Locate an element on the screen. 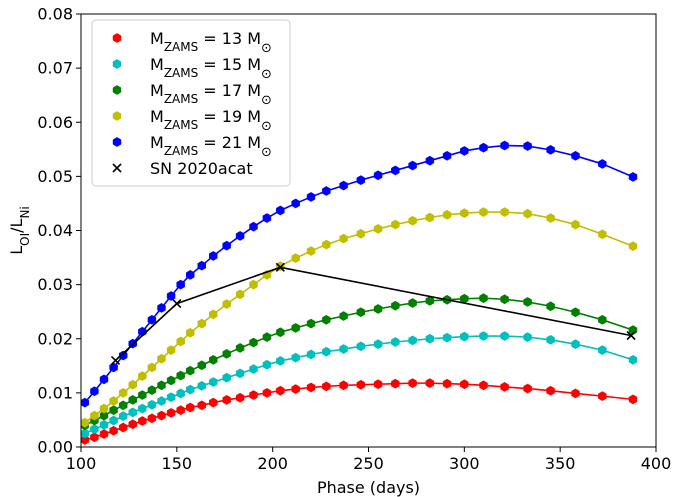  legend-item: SN 2020acat is located at coordinates (182, 168).